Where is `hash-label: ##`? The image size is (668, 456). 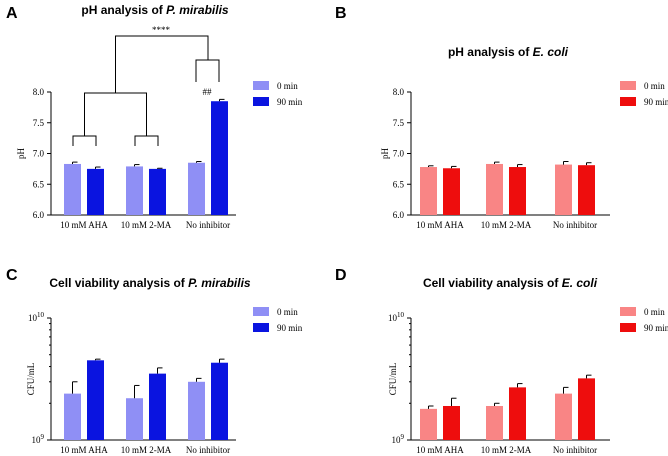 hash-label: ## is located at coordinates (208, 92).